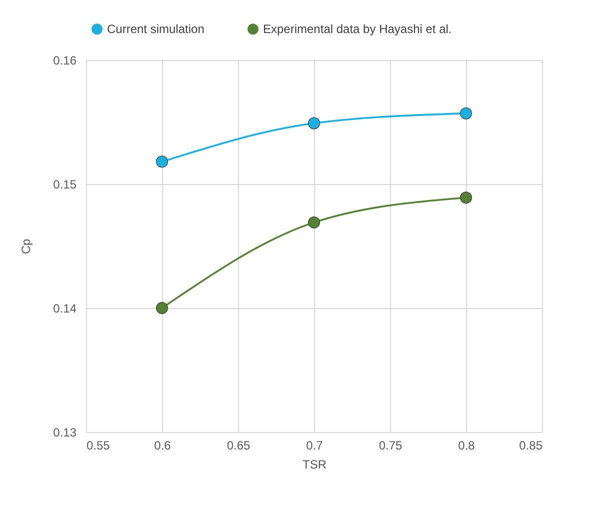  Describe the element at coordinates (315, 445) in the screenshot. I see `x-tick-label: 0.7` at that location.